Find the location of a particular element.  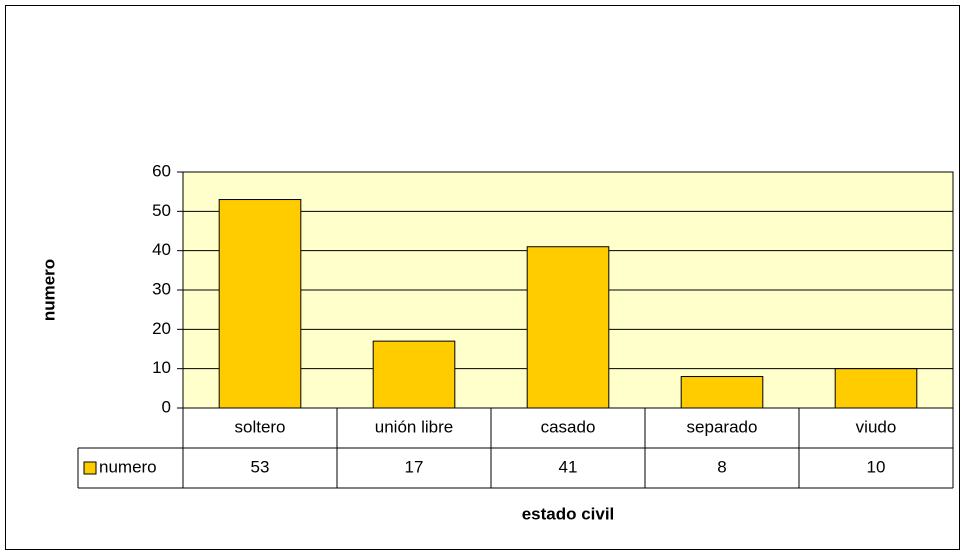

y-tick-label: 20 is located at coordinates (161, 328).